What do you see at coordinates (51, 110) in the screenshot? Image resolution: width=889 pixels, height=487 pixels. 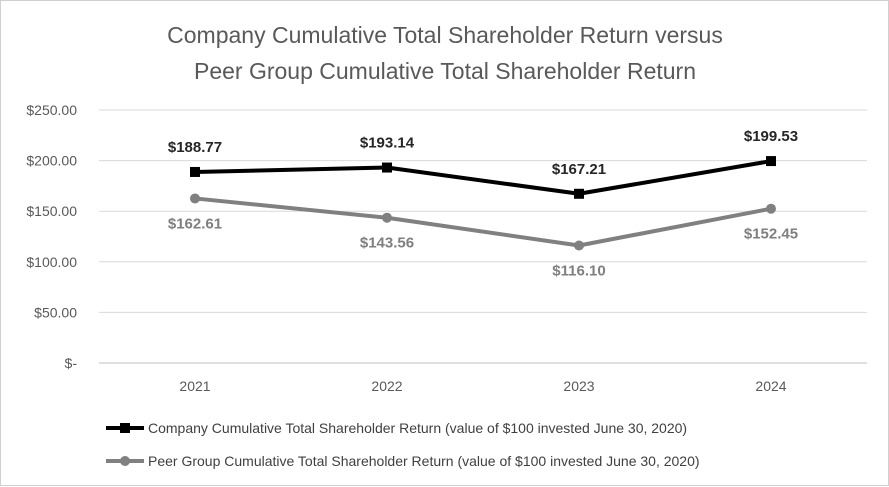 I see `y-tick-label: $250.00` at bounding box center [51, 110].